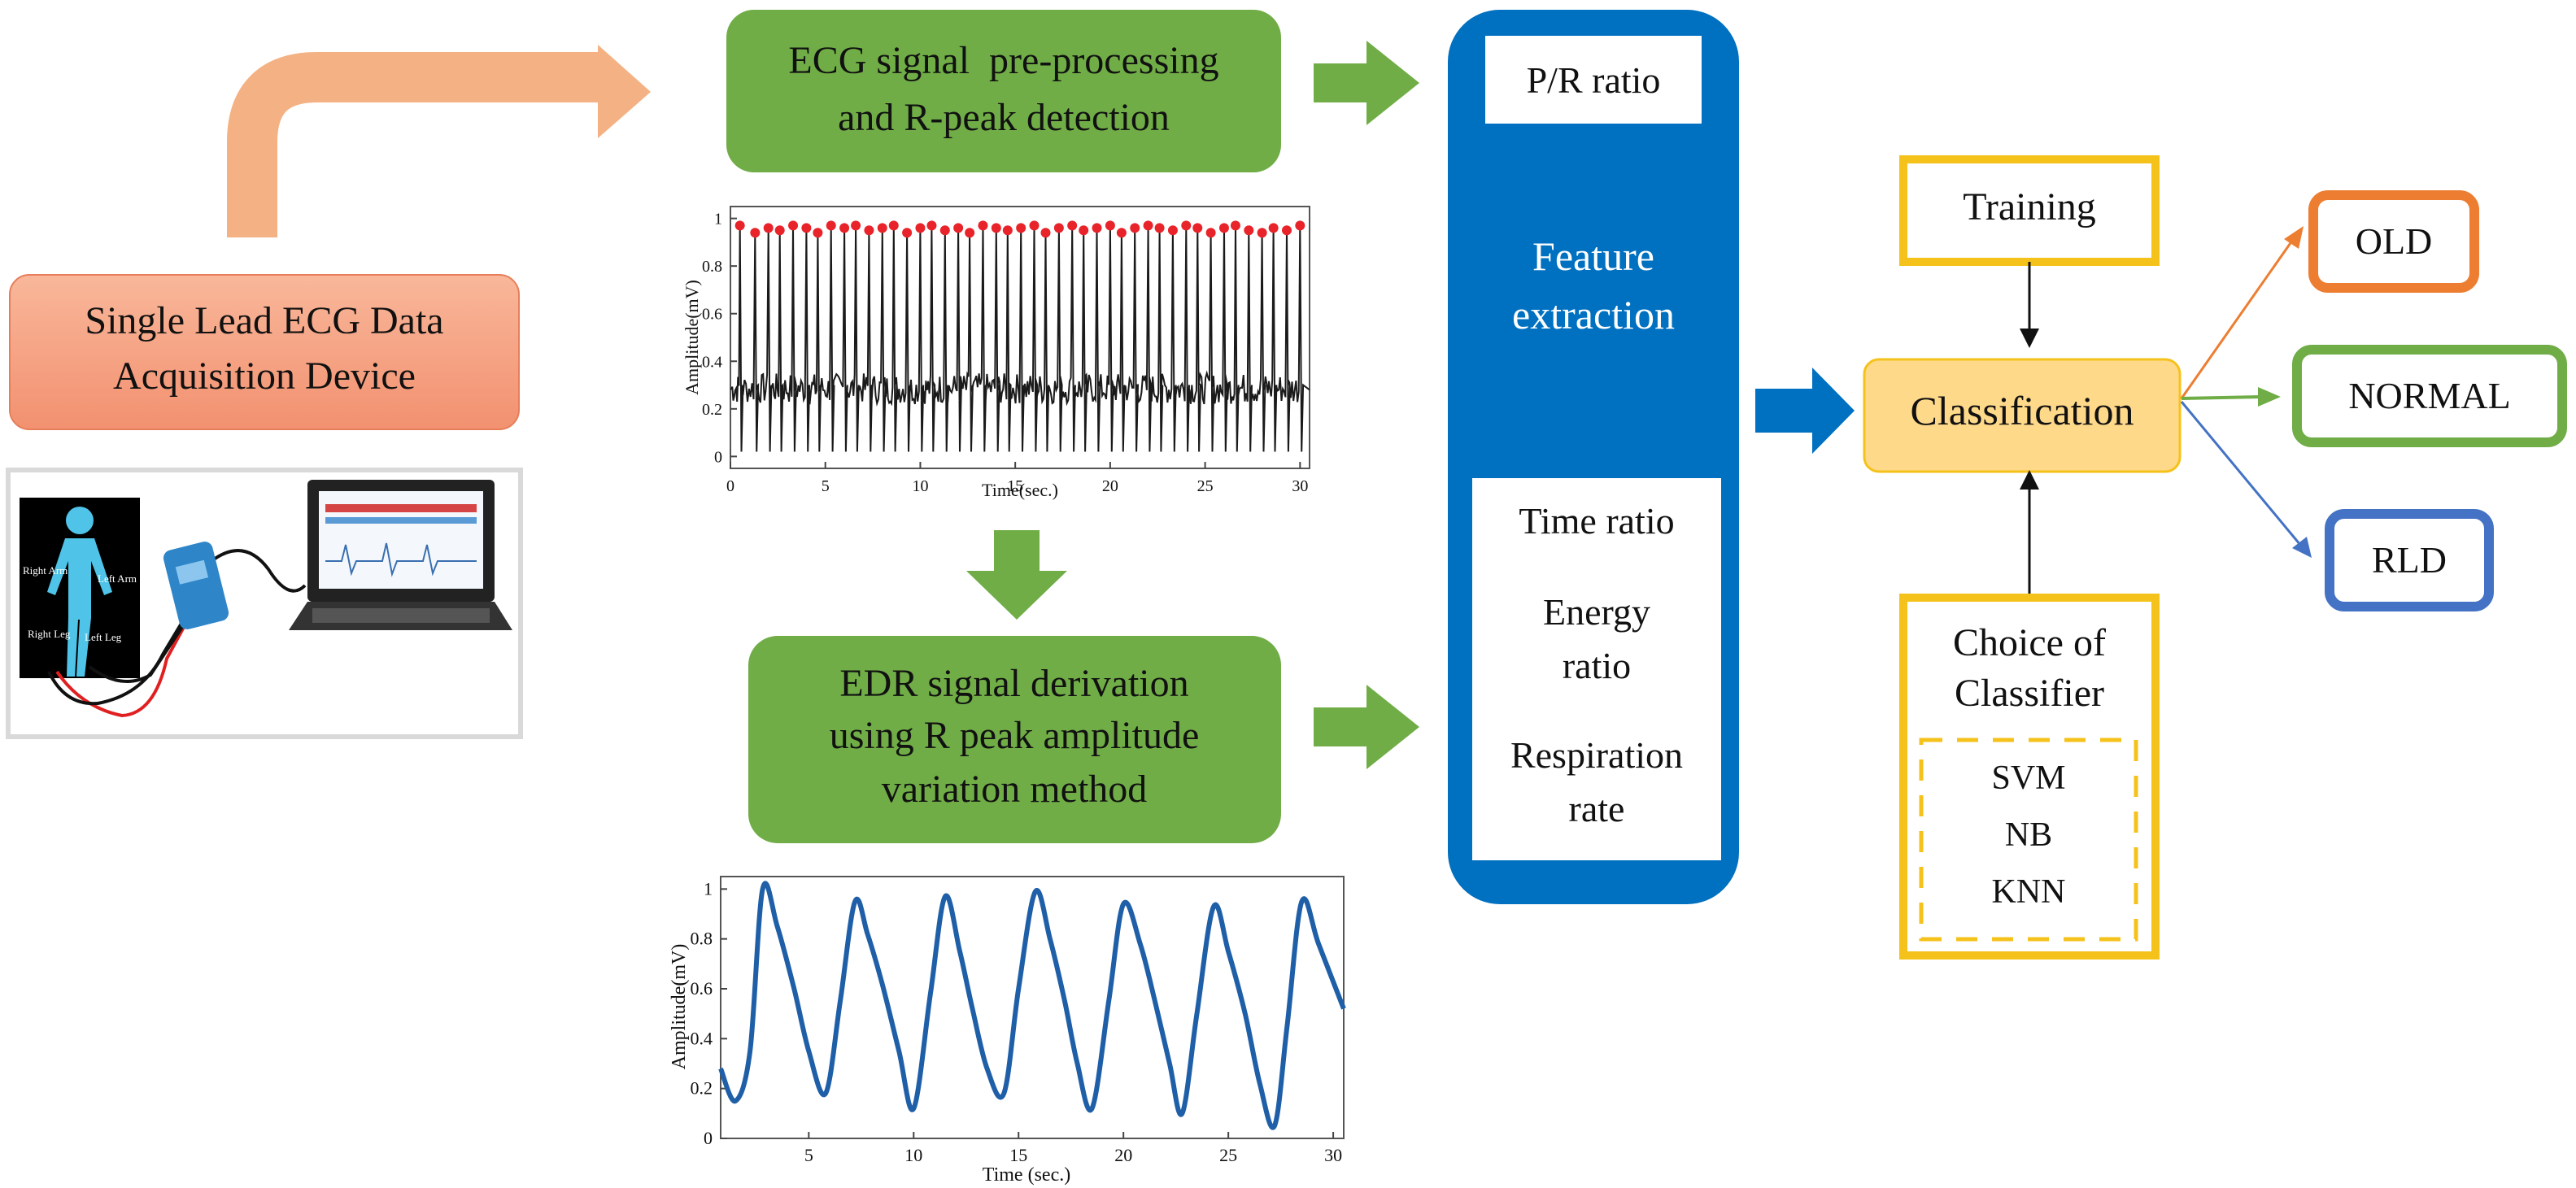 This screenshot has width=2576, height=1188. What do you see at coordinates (2029, 715) in the screenshot?
I see `classifier-choice-block: Choice of Classifier SVM NB KNN` at bounding box center [2029, 715].